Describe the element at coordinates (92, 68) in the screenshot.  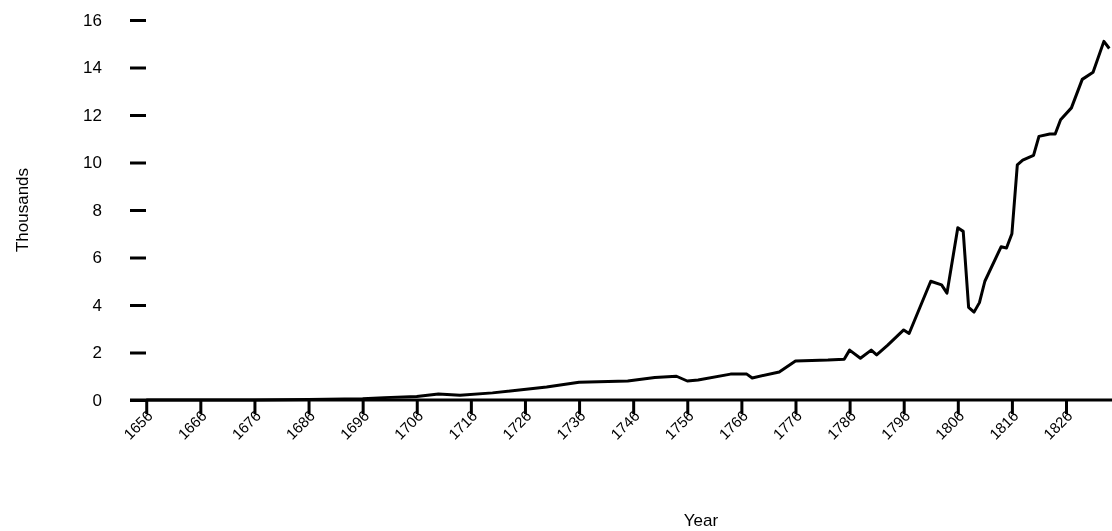
I see `y-tick-label: 14` at that location.